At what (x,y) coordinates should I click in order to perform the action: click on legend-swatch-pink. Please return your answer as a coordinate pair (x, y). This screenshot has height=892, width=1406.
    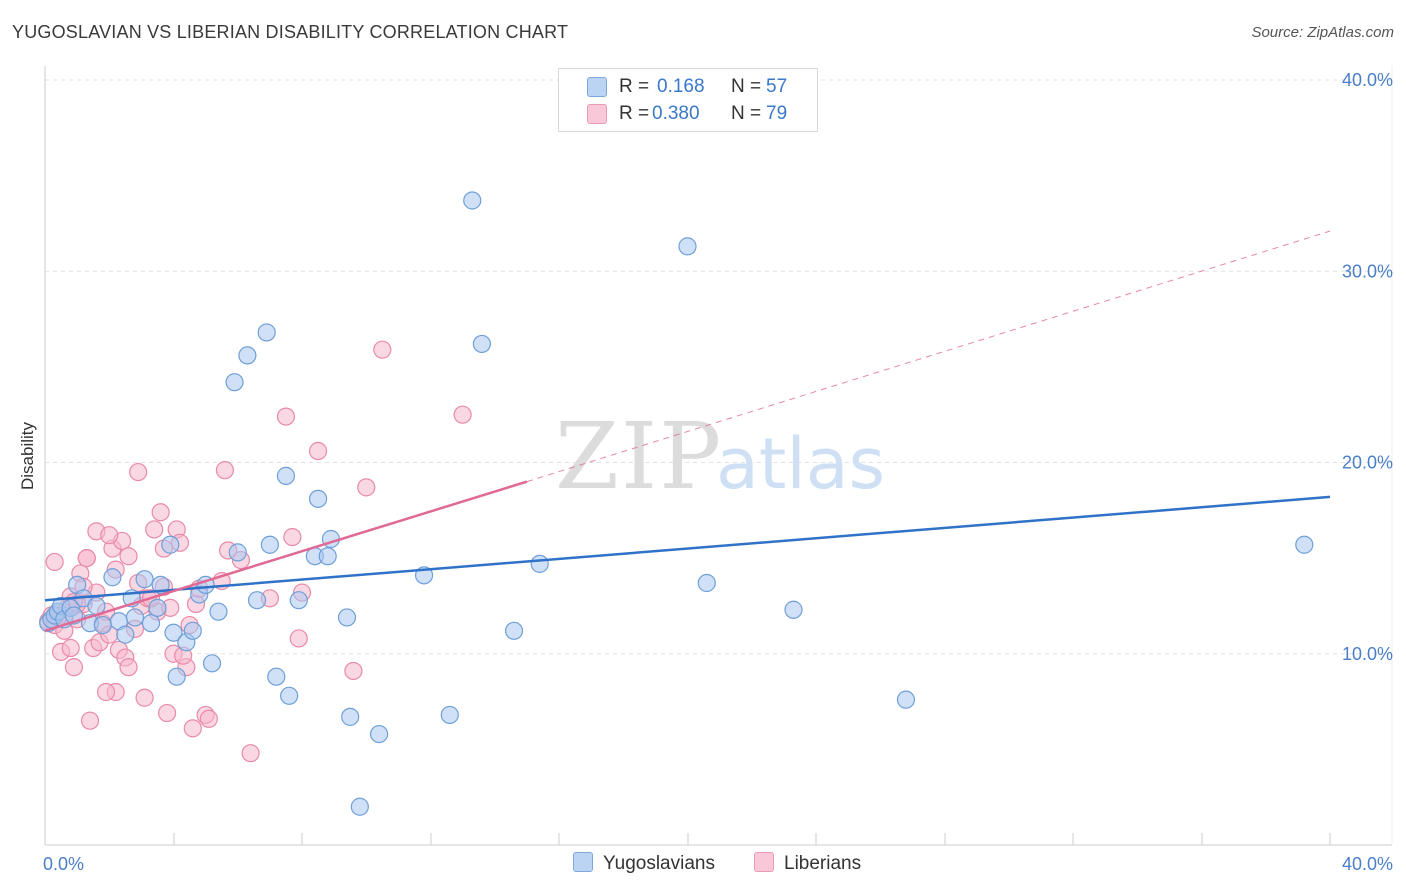
    Looking at the image, I should click on (764, 862).